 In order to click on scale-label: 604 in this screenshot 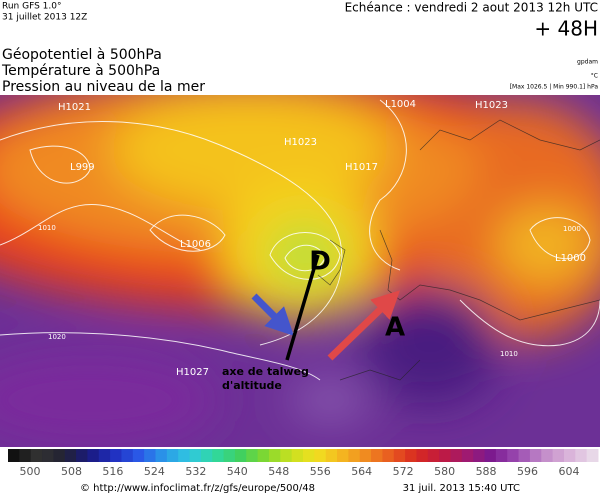, I will do `click(569, 471)`.